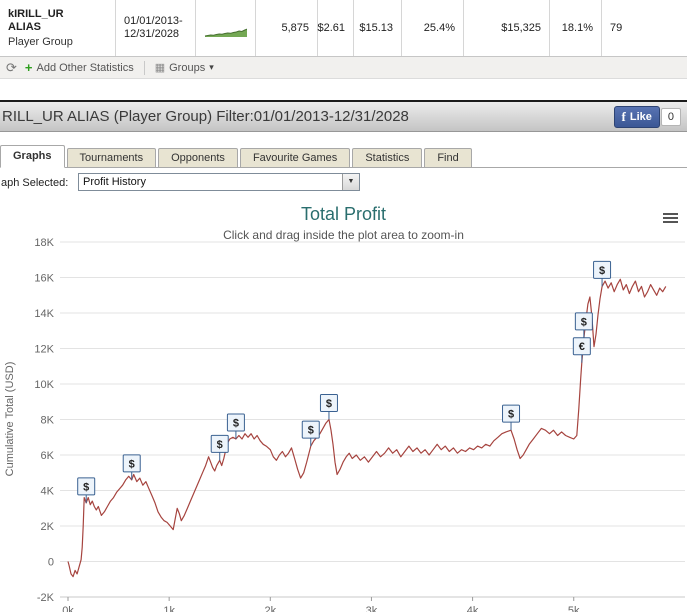 This screenshot has width=687, height=612. What do you see at coordinates (32, 156) in the screenshot?
I see `tab-graphs: Graphs` at bounding box center [32, 156].